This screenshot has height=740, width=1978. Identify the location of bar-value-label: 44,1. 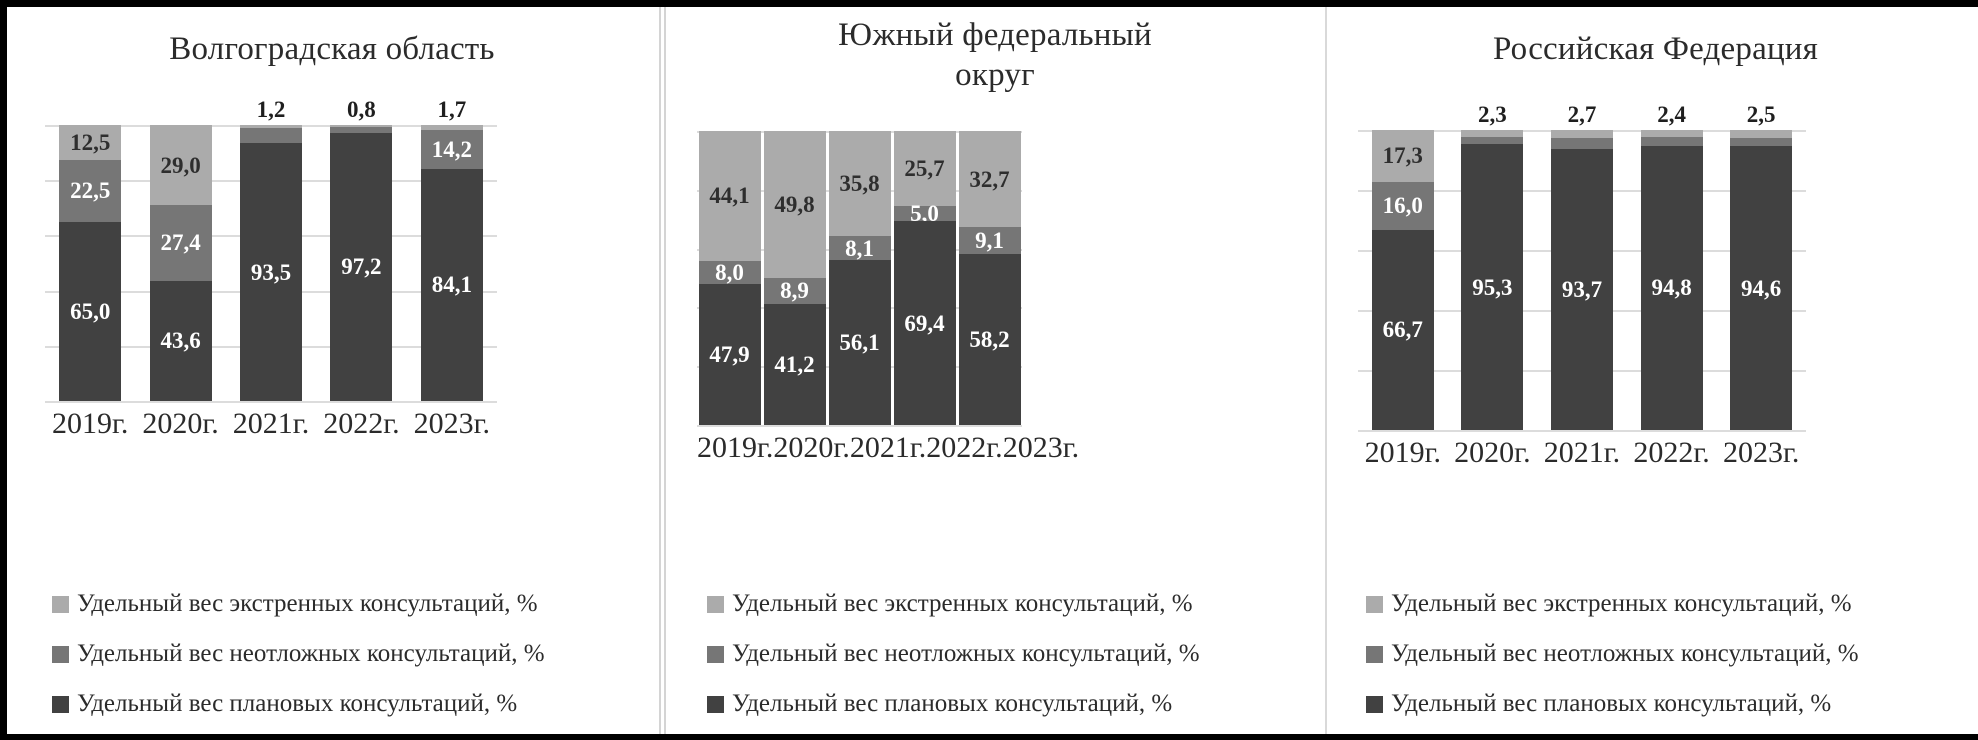
(729, 196).